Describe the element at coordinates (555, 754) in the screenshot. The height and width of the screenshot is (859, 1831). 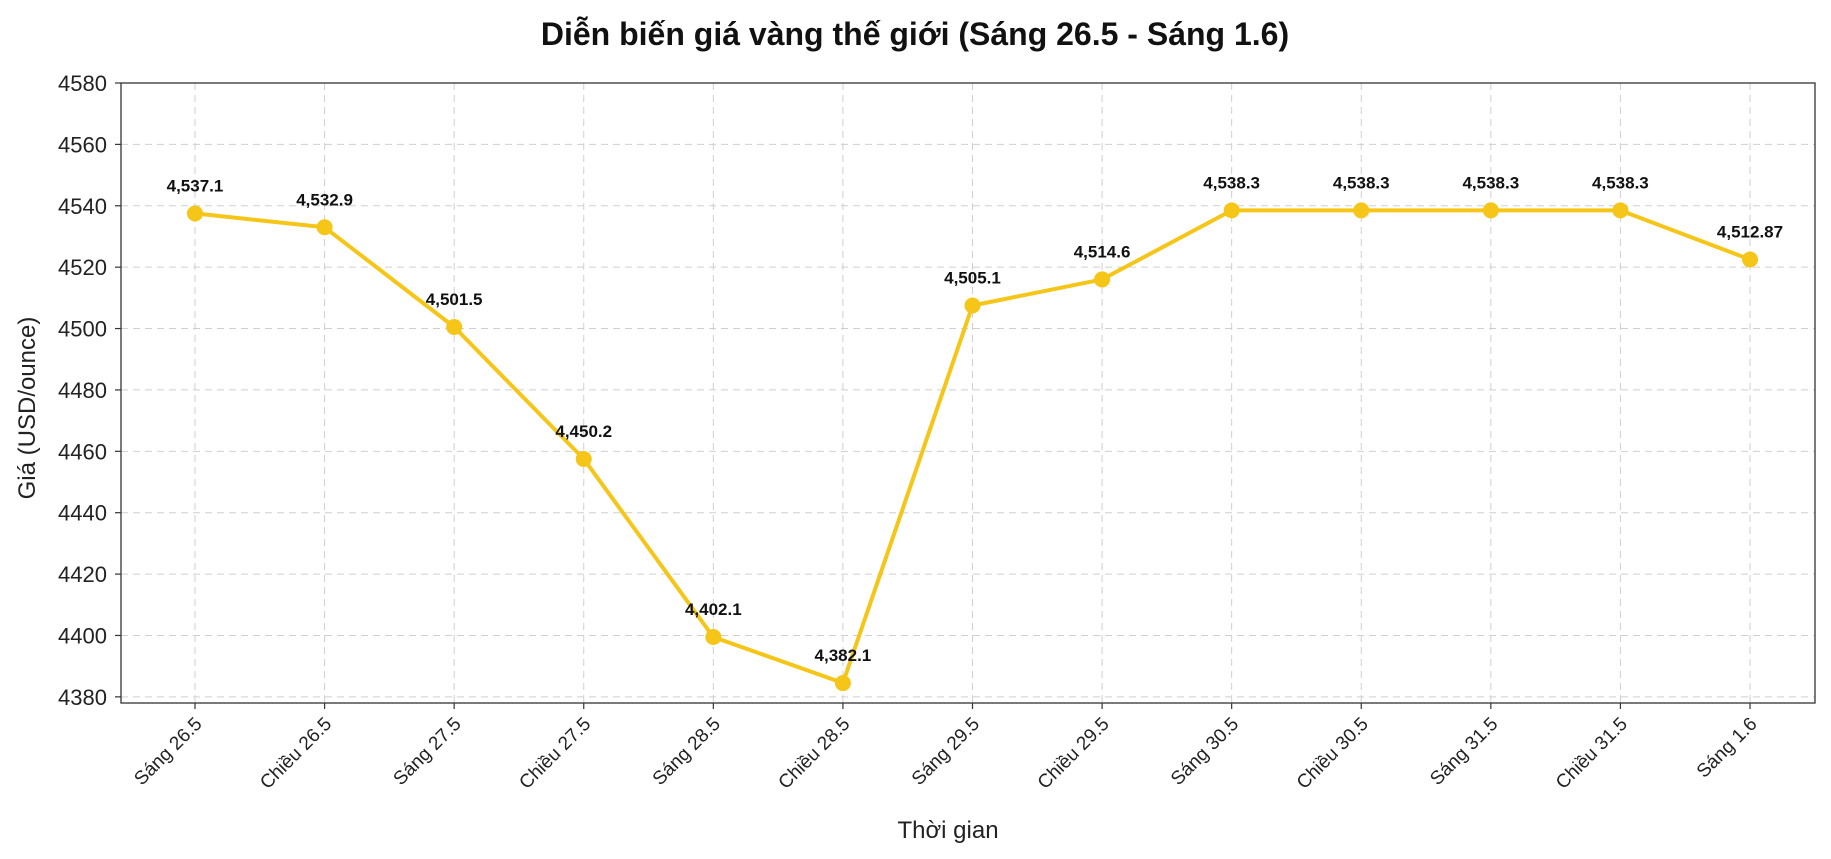
I see `x-tick-label: Chiều 27.5` at that location.